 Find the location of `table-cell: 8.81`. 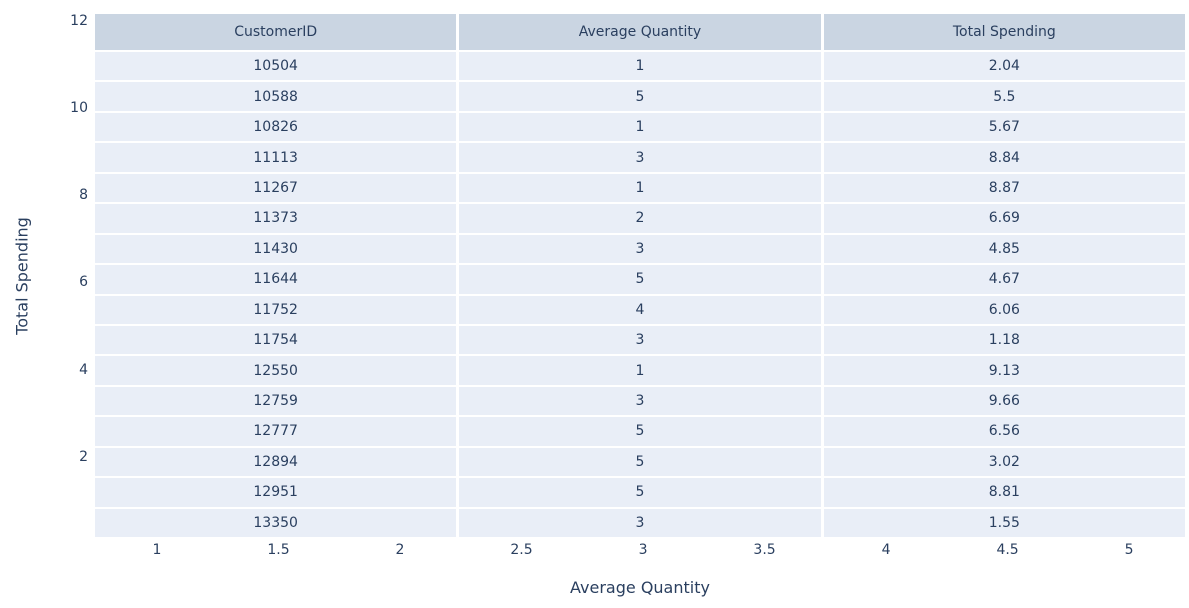

table-cell: 8.81 is located at coordinates (1004, 492).